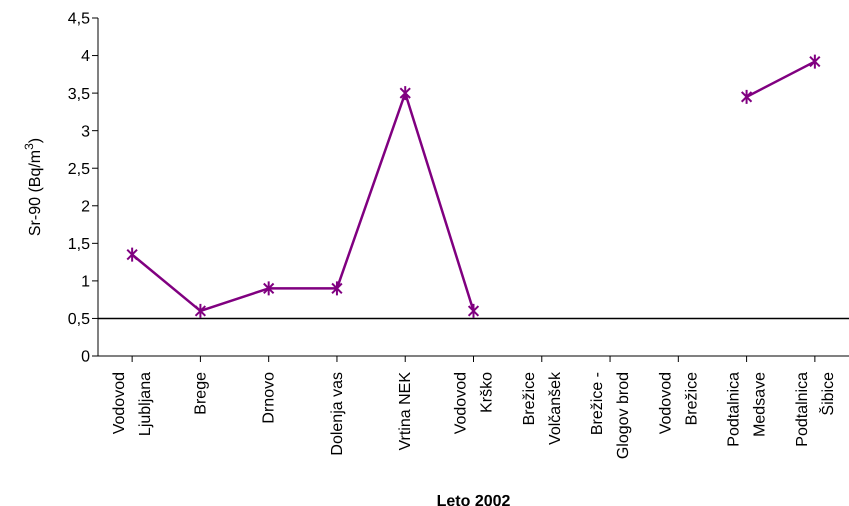 Image resolution: width=849 pixels, height=506 pixels. What do you see at coordinates (269, 398) in the screenshot?
I see `x-tick-label: Drnovo` at bounding box center [269, 398].